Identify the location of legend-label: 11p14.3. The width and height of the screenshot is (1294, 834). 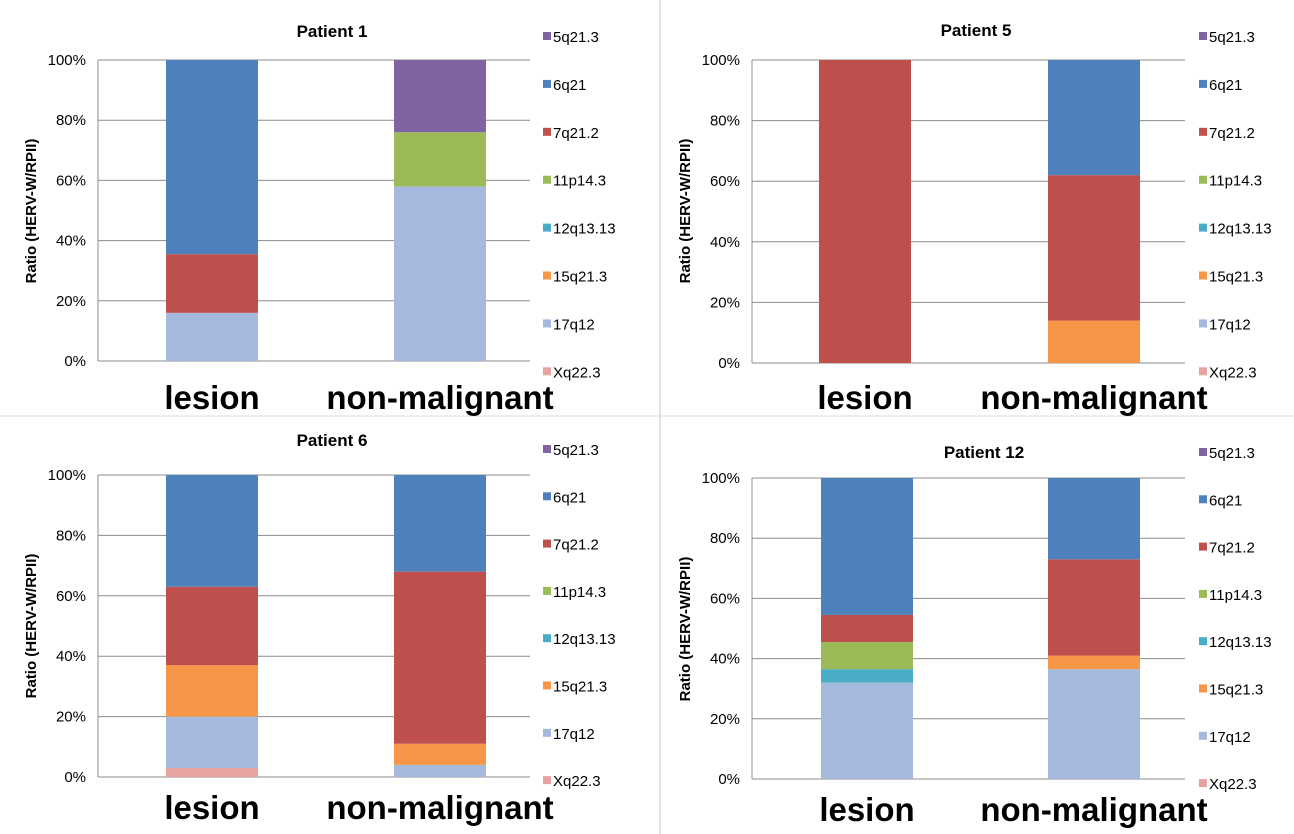
(579, 592).